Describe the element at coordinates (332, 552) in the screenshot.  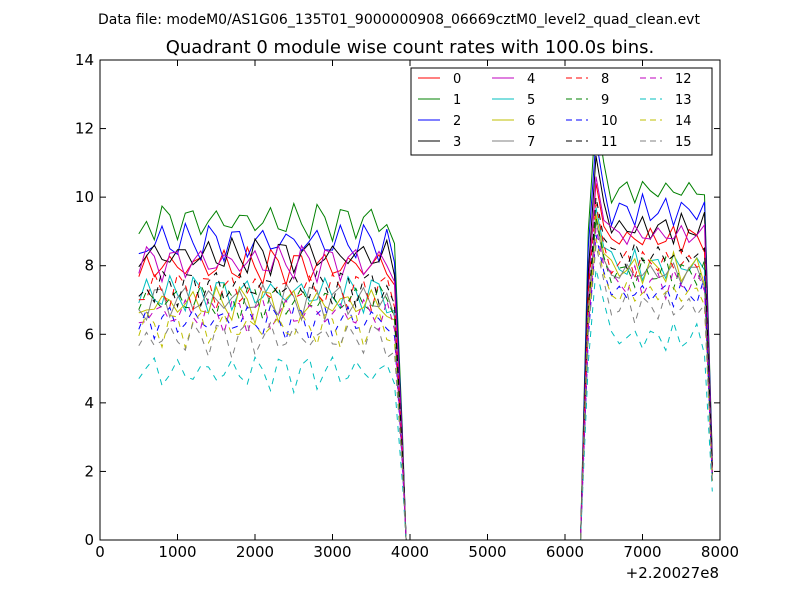
I see `x-tick-label: 3000` at that location.